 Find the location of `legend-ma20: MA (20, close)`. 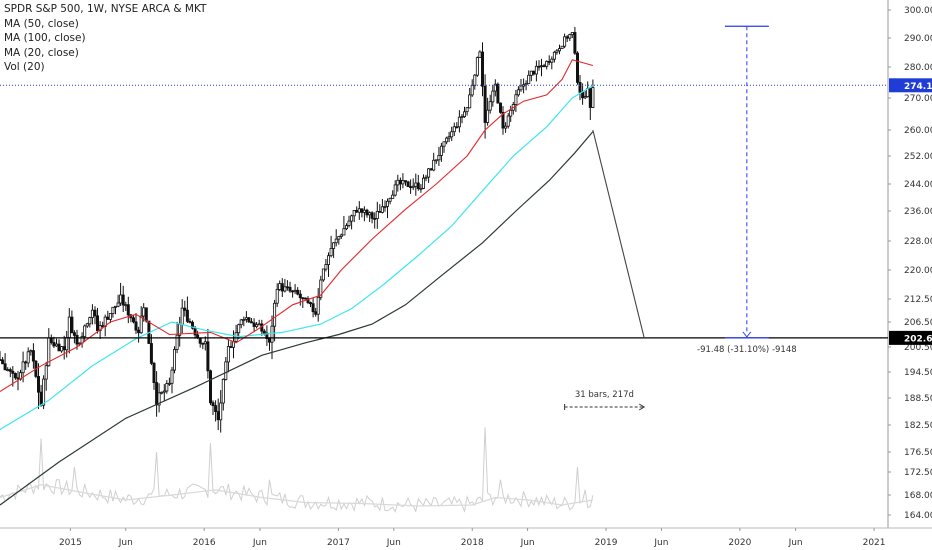

legend-ma20: MA (20, close) is located at coordinates (41, 52).